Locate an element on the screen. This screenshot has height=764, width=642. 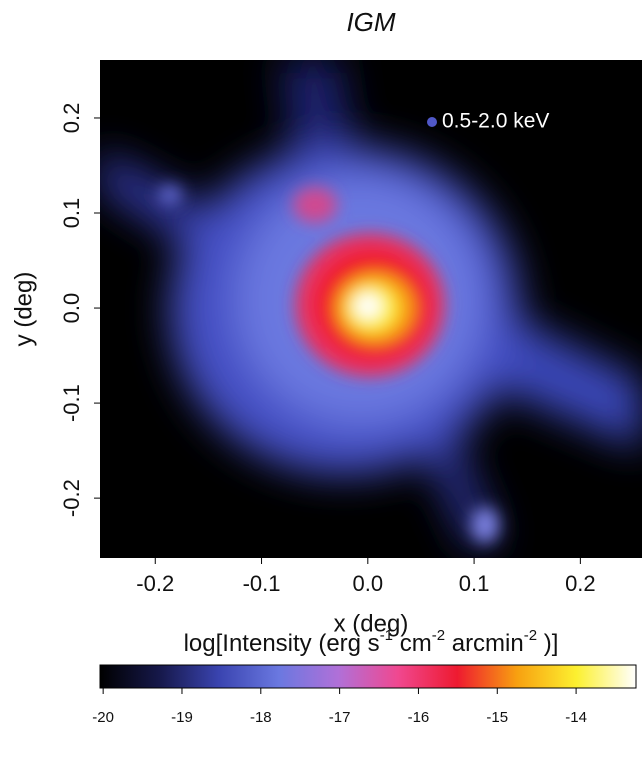
colorbar-tick-label: -16 is located at coordinates (419, 717).